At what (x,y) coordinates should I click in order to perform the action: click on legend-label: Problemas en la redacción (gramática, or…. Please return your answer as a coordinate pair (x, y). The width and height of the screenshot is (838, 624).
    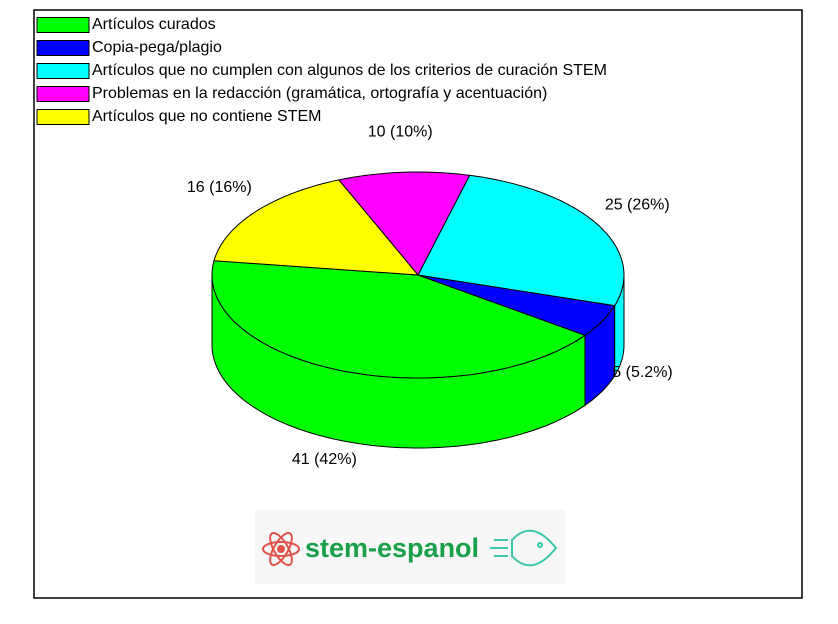
    Looking at the image, I should click on (319, 93).